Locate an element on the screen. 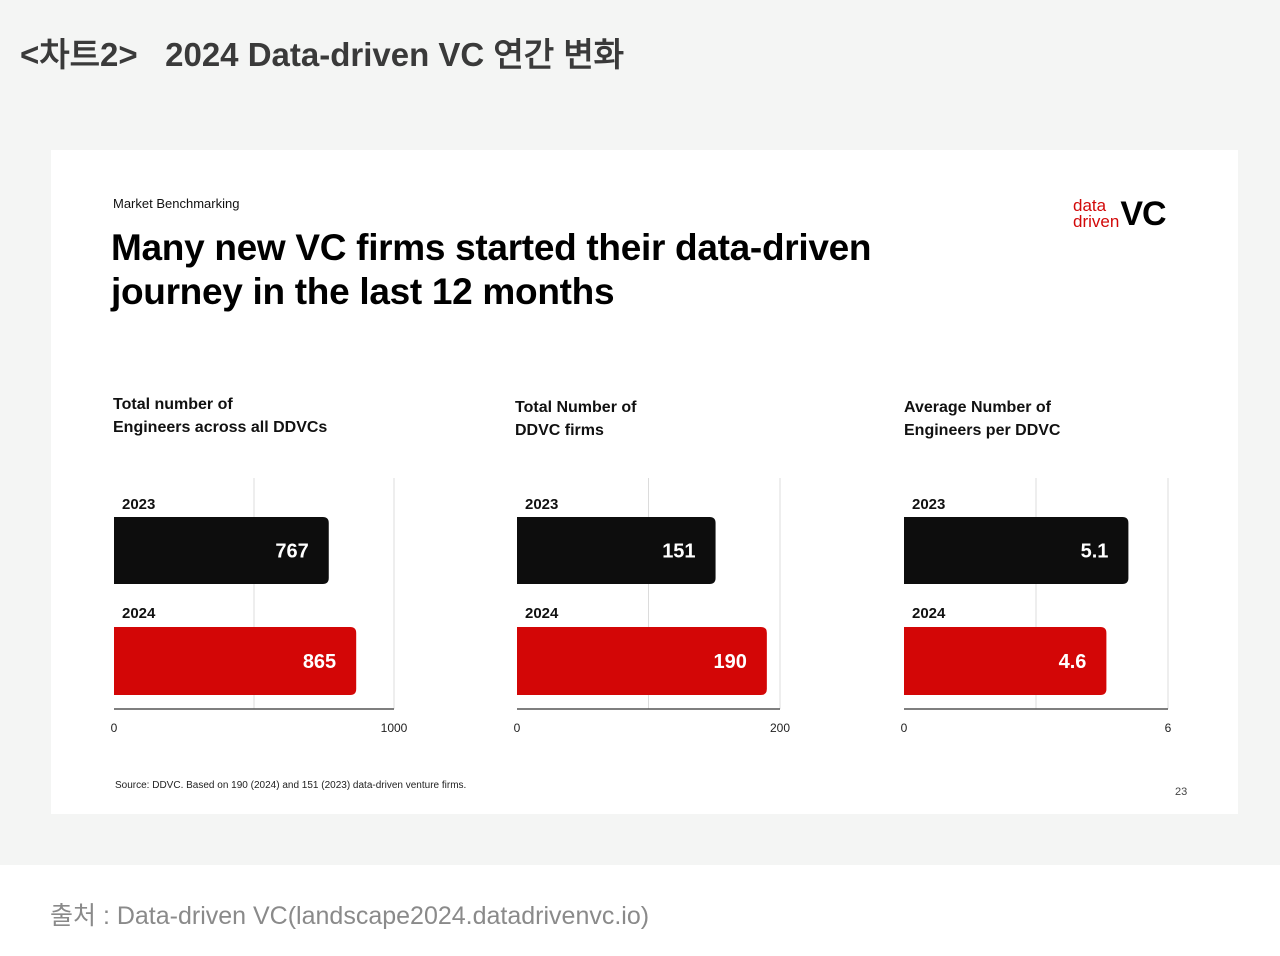 The height and width of the screenshot is (956, 1280). chart-1-year-label-2024: 2024 is located at coordinates (139, 613).